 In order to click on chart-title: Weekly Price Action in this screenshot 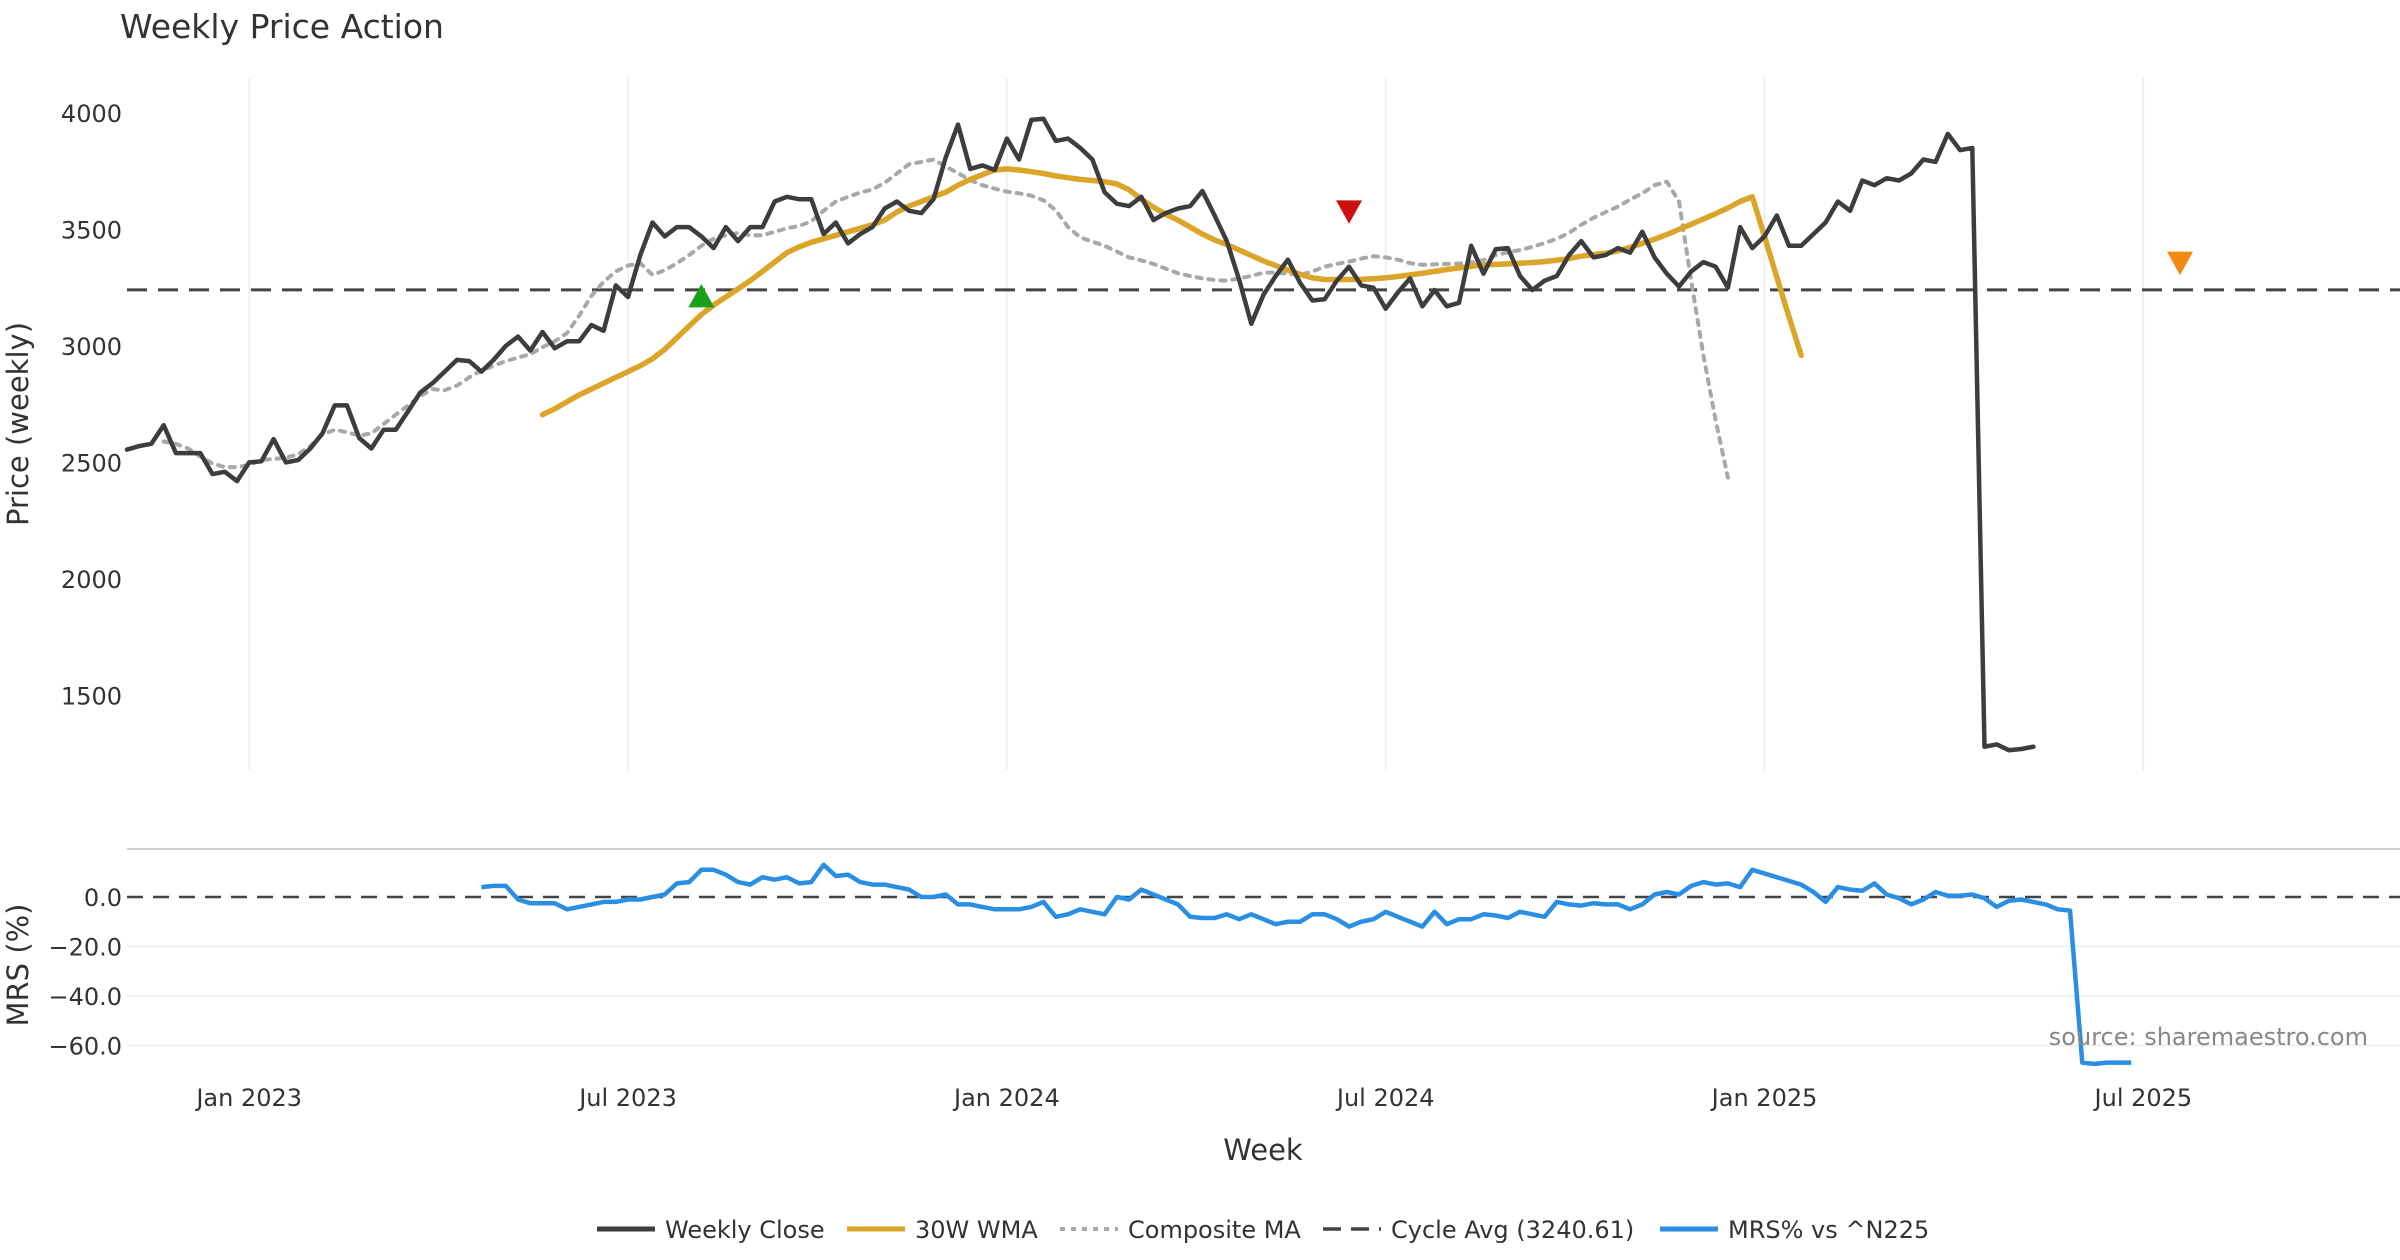, I will do `click(282, 26)`.